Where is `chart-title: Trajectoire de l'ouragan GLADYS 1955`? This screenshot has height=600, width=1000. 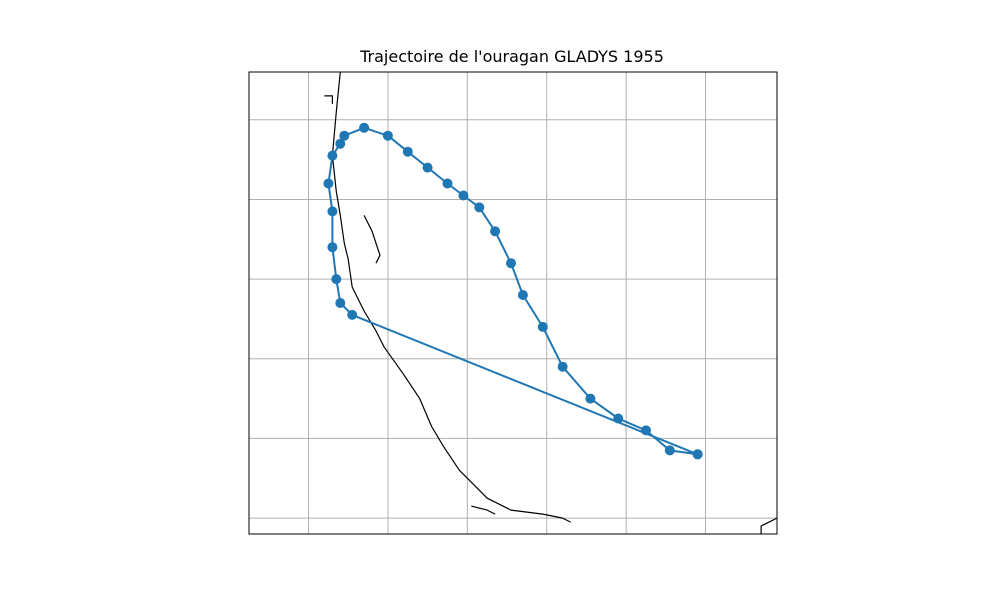
chart-title: Trajectoire de l'ouragan GLADYS 1955 is located at coordinates (512, 56).